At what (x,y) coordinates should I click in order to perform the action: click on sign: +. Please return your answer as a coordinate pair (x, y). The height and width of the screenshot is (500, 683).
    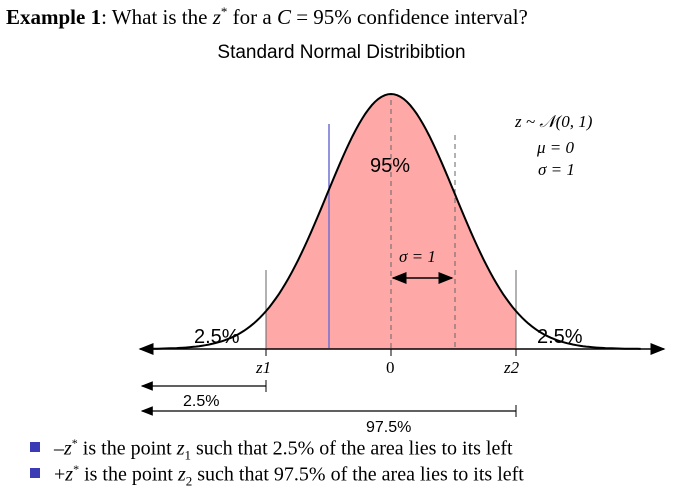
    Looking at the image, I should click on (60, 474).